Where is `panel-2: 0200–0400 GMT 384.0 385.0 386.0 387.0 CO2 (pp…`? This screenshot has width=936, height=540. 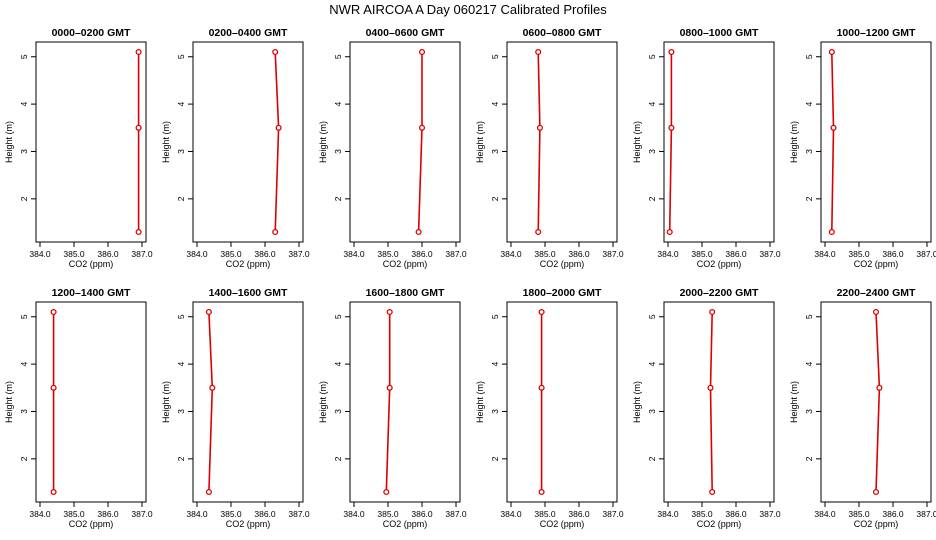
panel-2: 0200–0400 GMT 384.0 385.0 386.0 387.0 CO2 (pp… is located at coordinates (235, 148).